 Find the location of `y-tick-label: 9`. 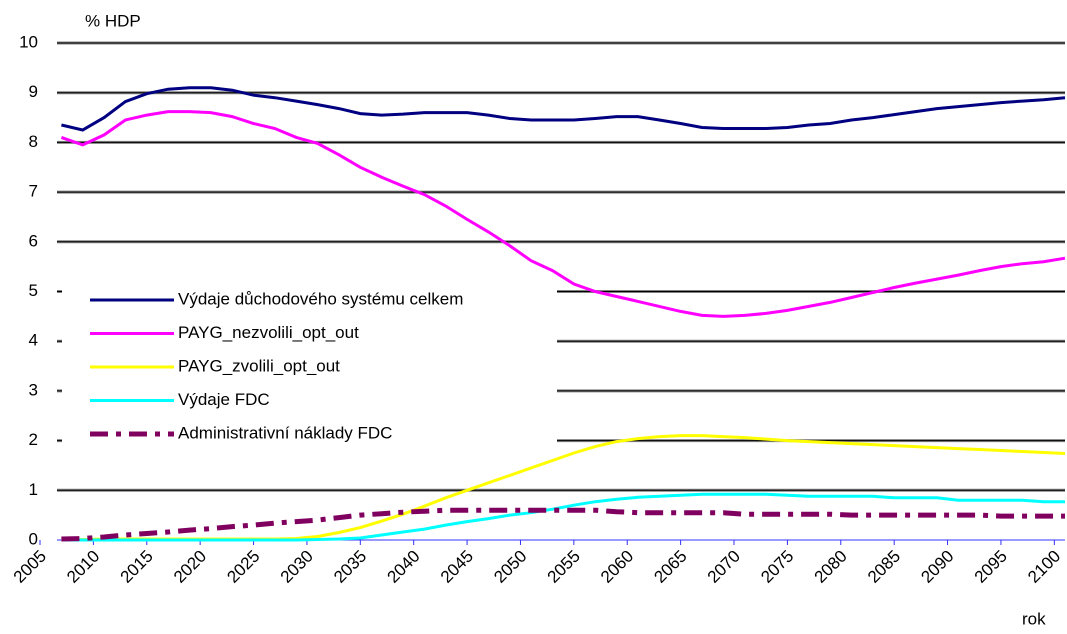

y-tick-label: 9 is located at coordinates (33, 91).